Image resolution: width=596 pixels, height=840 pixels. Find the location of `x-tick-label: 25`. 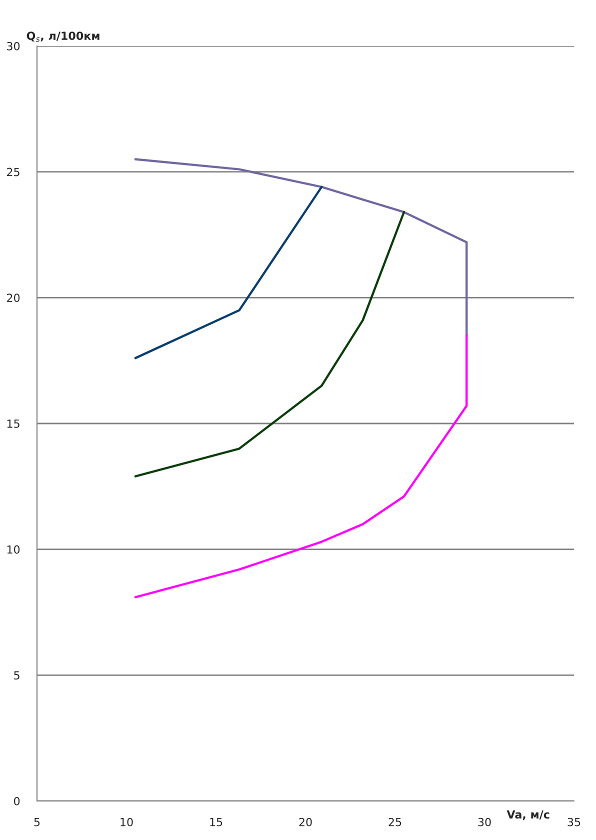

x-tick-label: 25 is located at coordinates (395, 822).